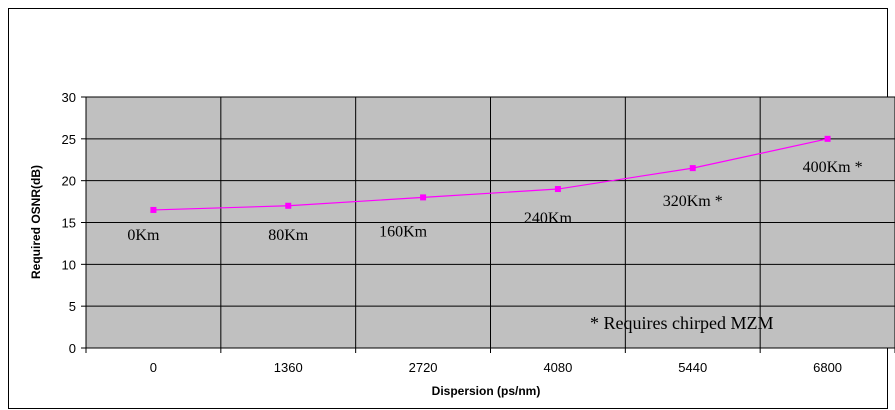  What do you see at coordinates (143, 235) in the screenshot?
I see `data-point-label: 0Km` at bounding box center [143, 235].